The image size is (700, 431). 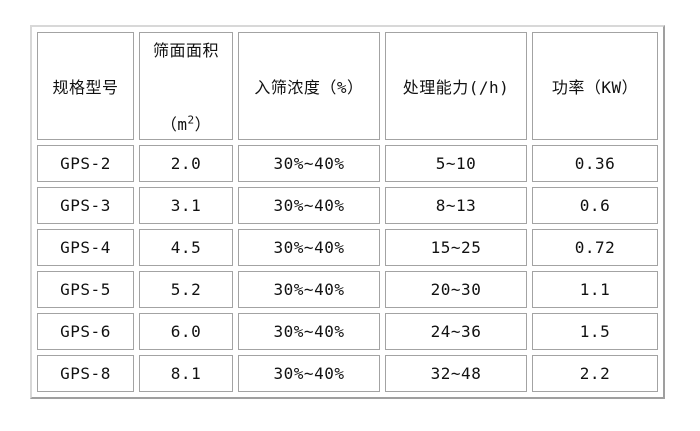 What do you see at coordinates (456, 373) in the screenshot?
I see `cell-capacity: 32~48` at bounding box center [456, 373].